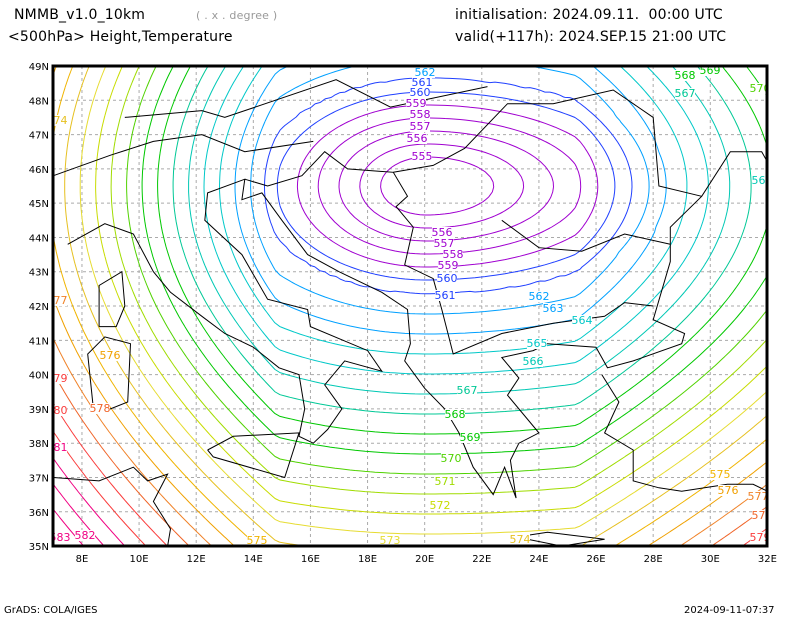 This screenshot has width=800, height=618. Describe the element at coordinates (538, 559) in the screenshot. I see `lon-tick-label: 24E` at that location.